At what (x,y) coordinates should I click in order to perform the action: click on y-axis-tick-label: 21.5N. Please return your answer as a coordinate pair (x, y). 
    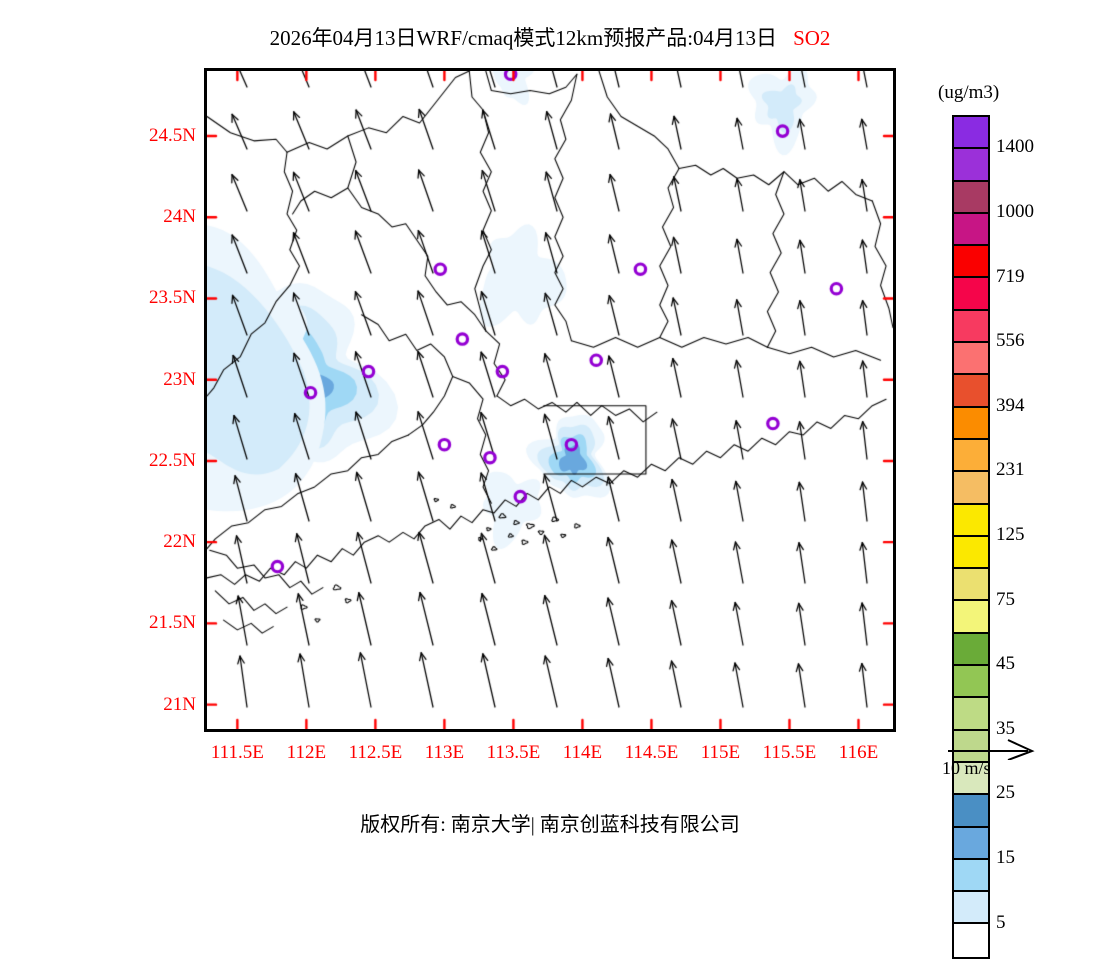
    Looking at the image, I should click on (172, 623).